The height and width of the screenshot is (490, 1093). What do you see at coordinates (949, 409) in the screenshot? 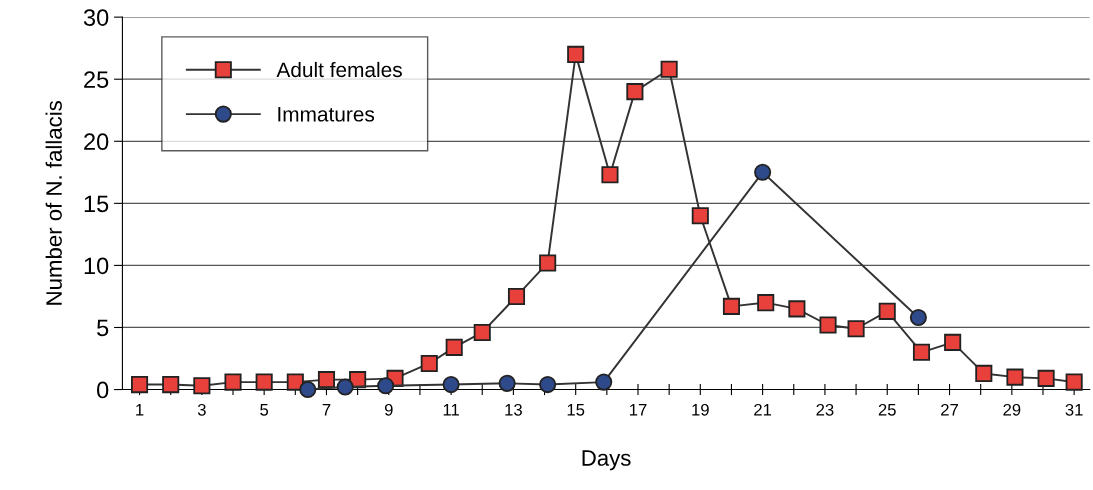
I see `x-tick-label: 27` at bounding box center [949, 409].